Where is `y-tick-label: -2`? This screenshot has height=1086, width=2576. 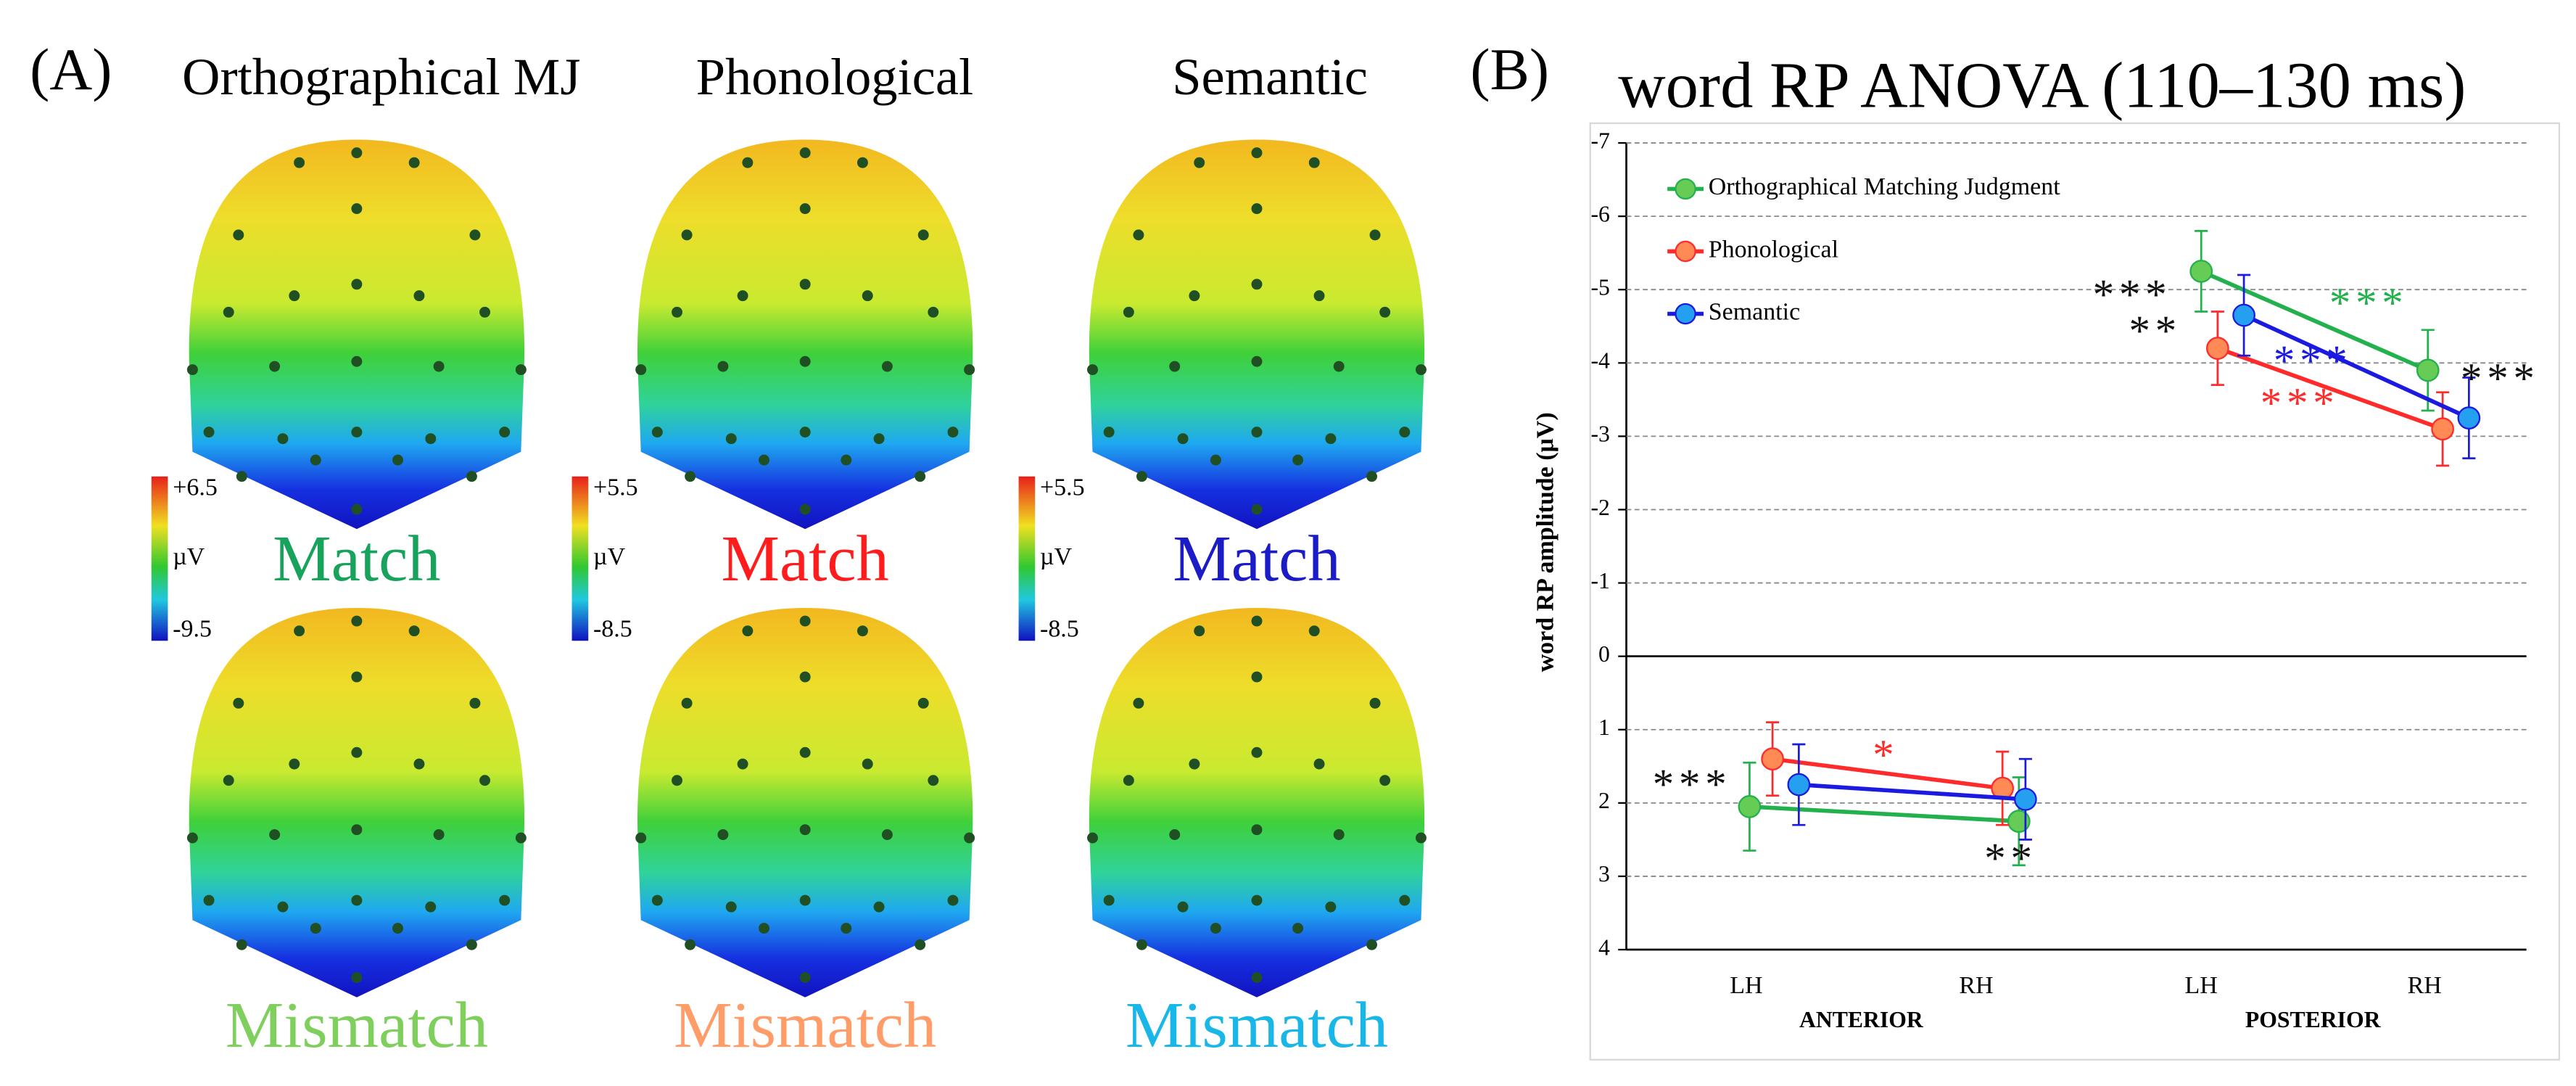 y-tick-label: -2 is located at coordinates (1599, 507).